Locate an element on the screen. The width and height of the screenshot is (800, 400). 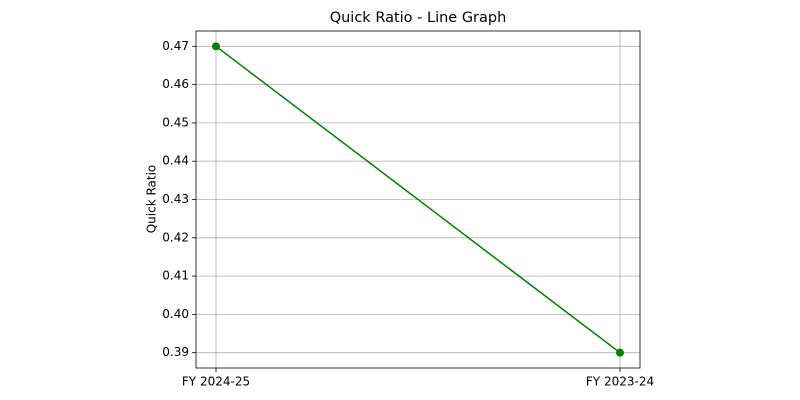
y-tick-label: 0.39 is located at coordinates (175, 352).